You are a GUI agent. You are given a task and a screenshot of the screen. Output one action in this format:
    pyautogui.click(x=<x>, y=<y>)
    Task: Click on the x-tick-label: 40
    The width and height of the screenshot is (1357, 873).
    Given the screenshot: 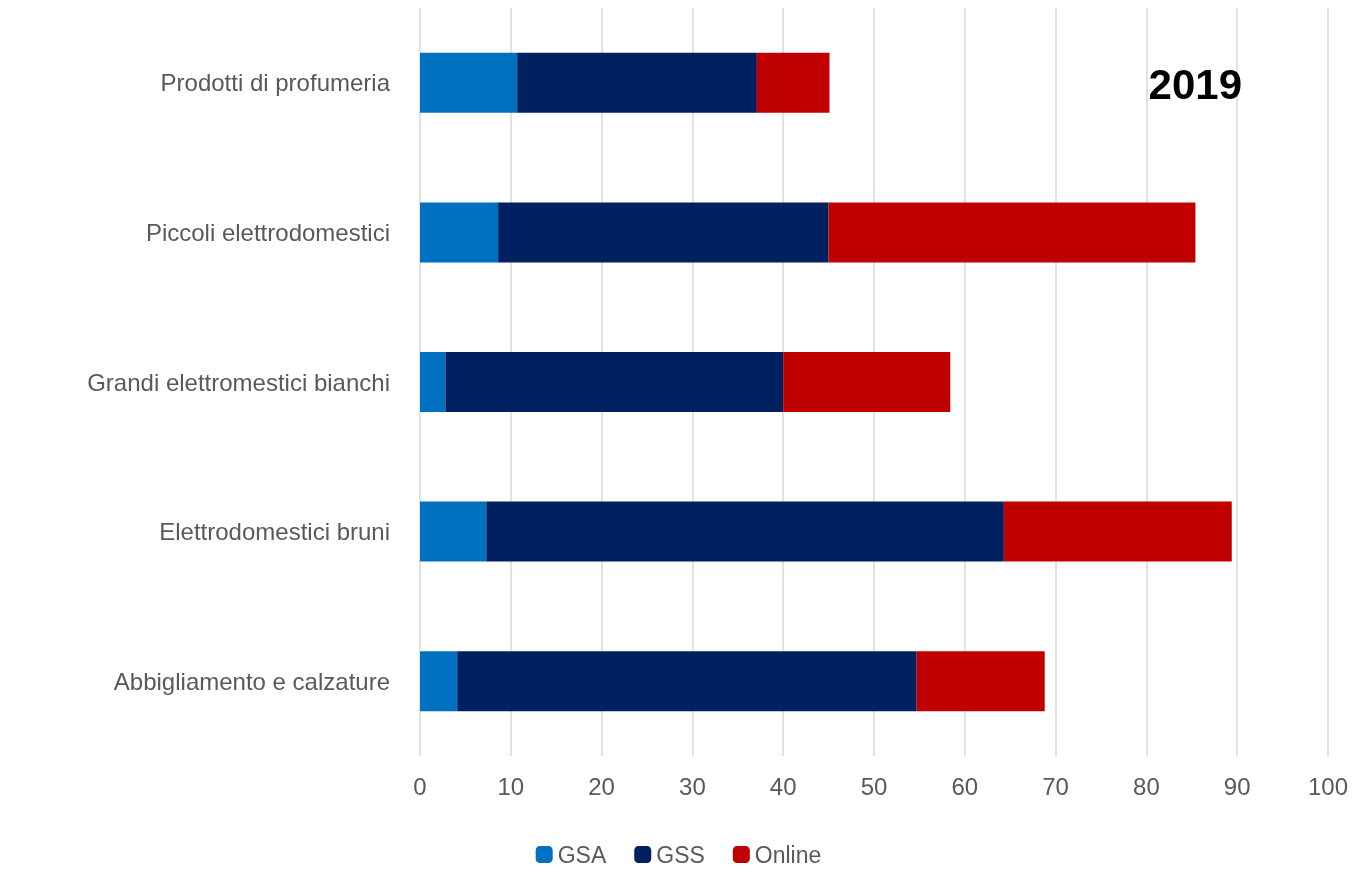 What is the action you would take?
    pyautogui.click(x=783, y=786)
    